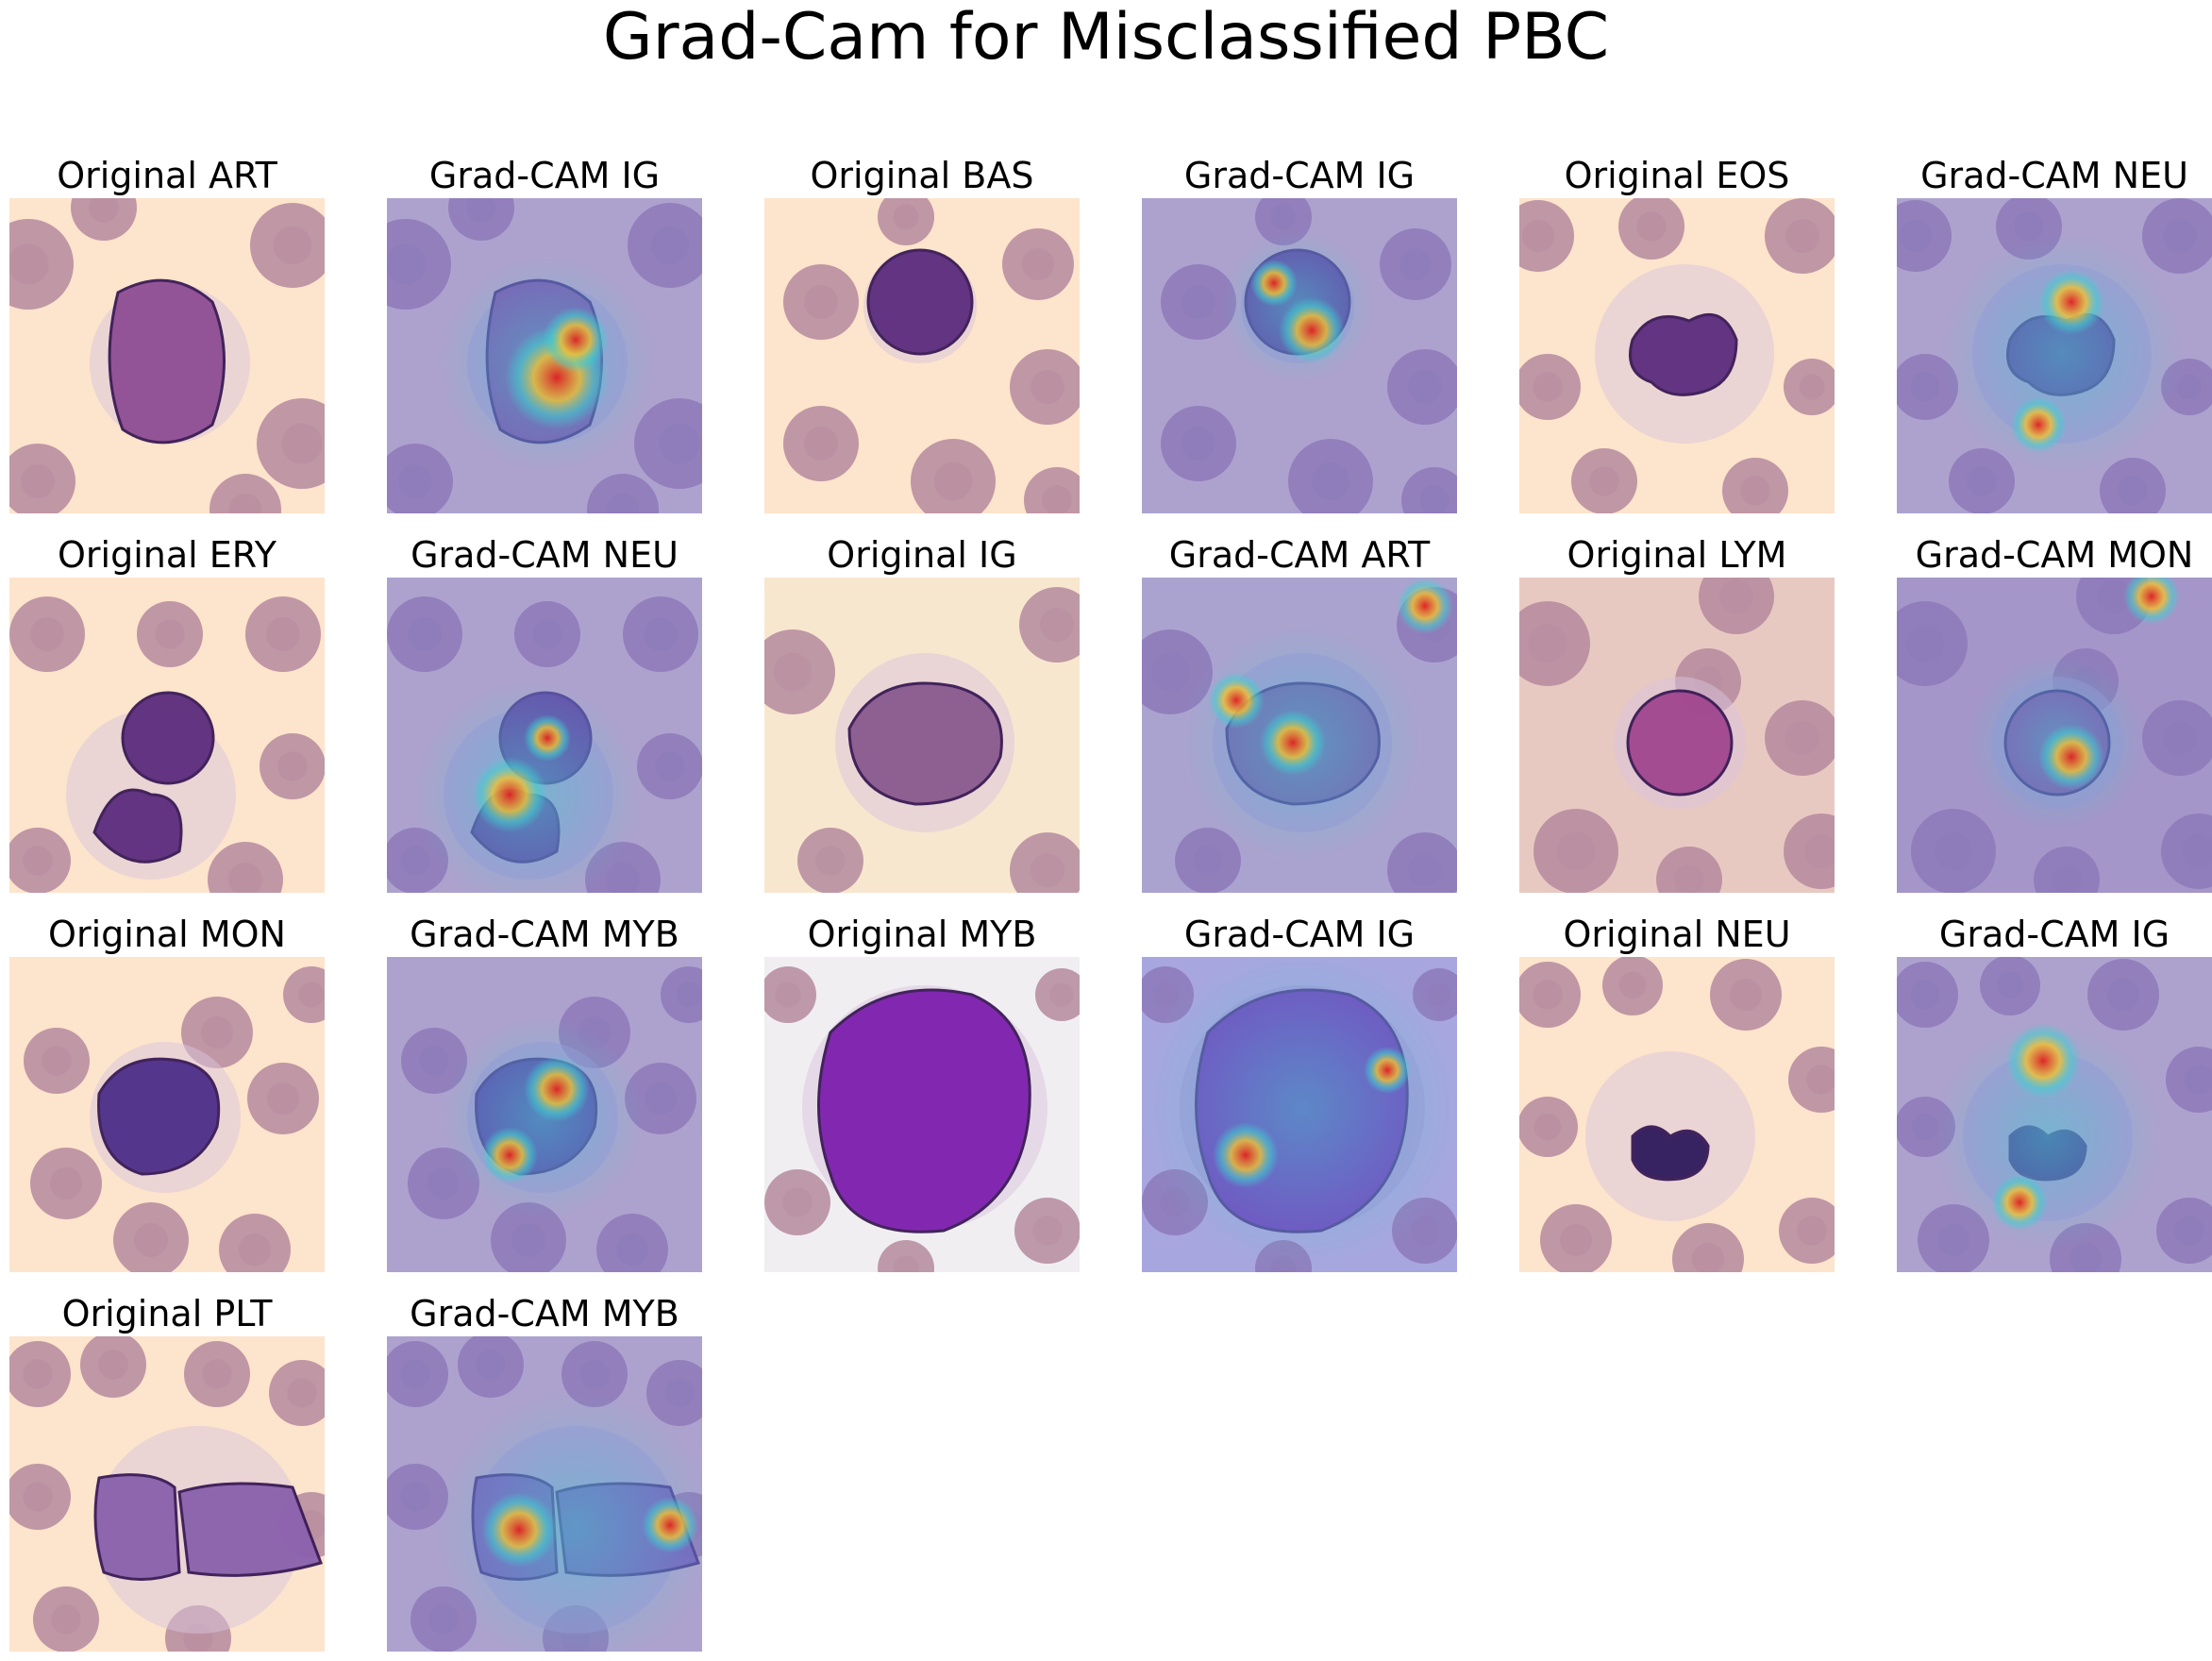  I want to click on panel-title: Grad-CAM MON, so click(2055, 555).